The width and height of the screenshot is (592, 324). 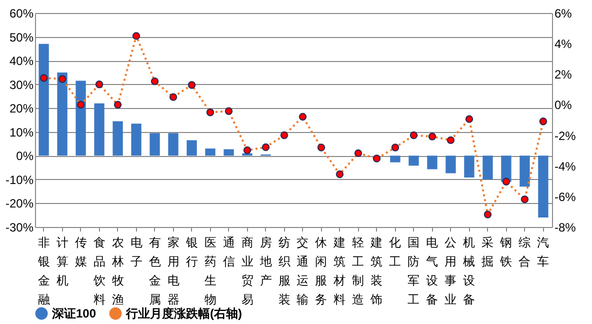 What do you see at coordinates (543, 252) in the screenshot?
I see `x-tick-label: 汽车` at bounding box center [543, 252].